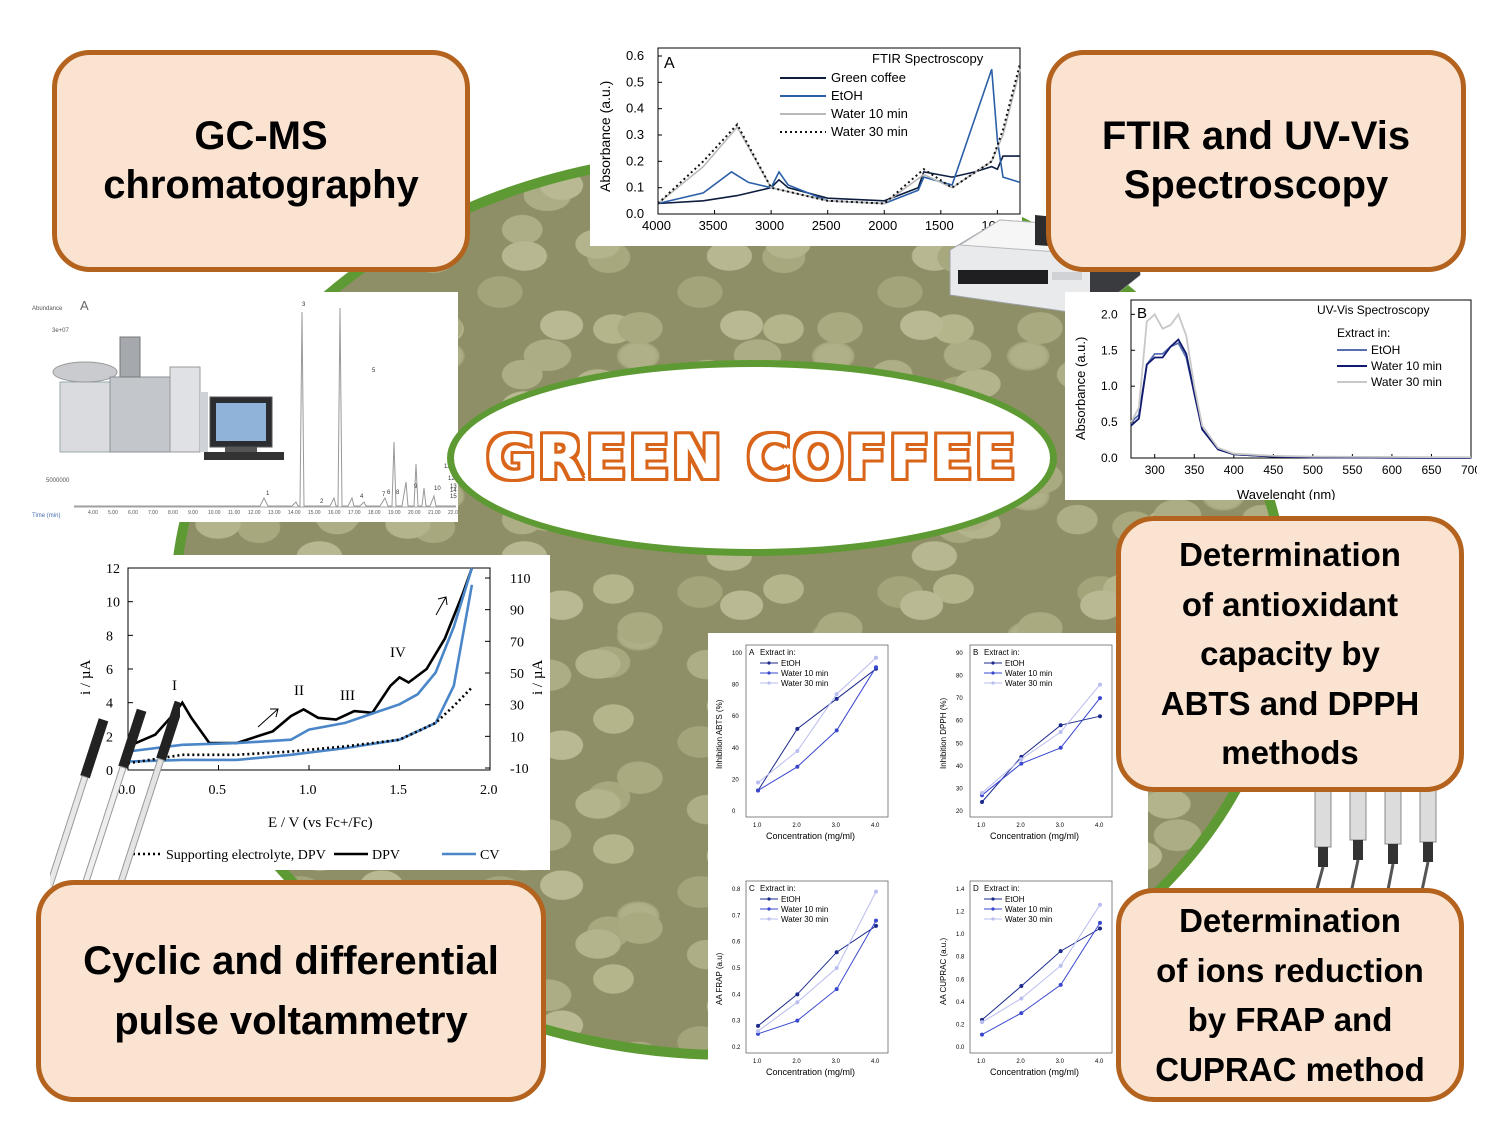 Image resolution: width=1500 pixels, height=1125 pixels. What do you see at coordinates (939, 225) in the screenshot?
I see `ftir-xtick: 1500` at bounding box center [939, 225].